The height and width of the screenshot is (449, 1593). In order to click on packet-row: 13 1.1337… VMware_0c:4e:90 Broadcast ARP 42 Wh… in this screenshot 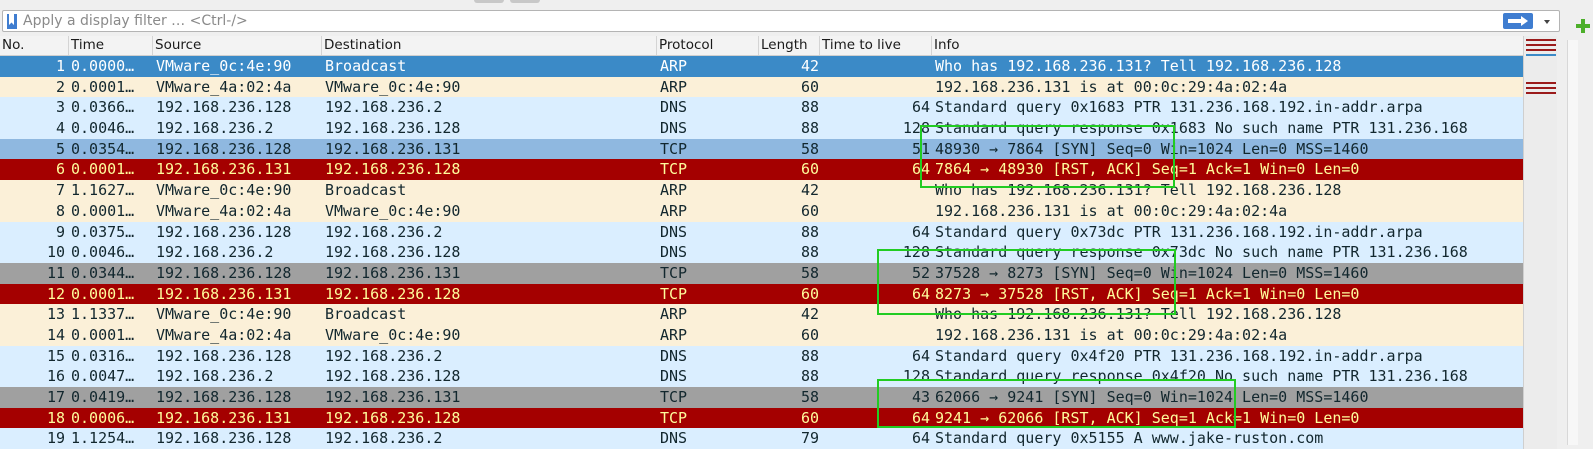, I will do `click(761, 314)`.